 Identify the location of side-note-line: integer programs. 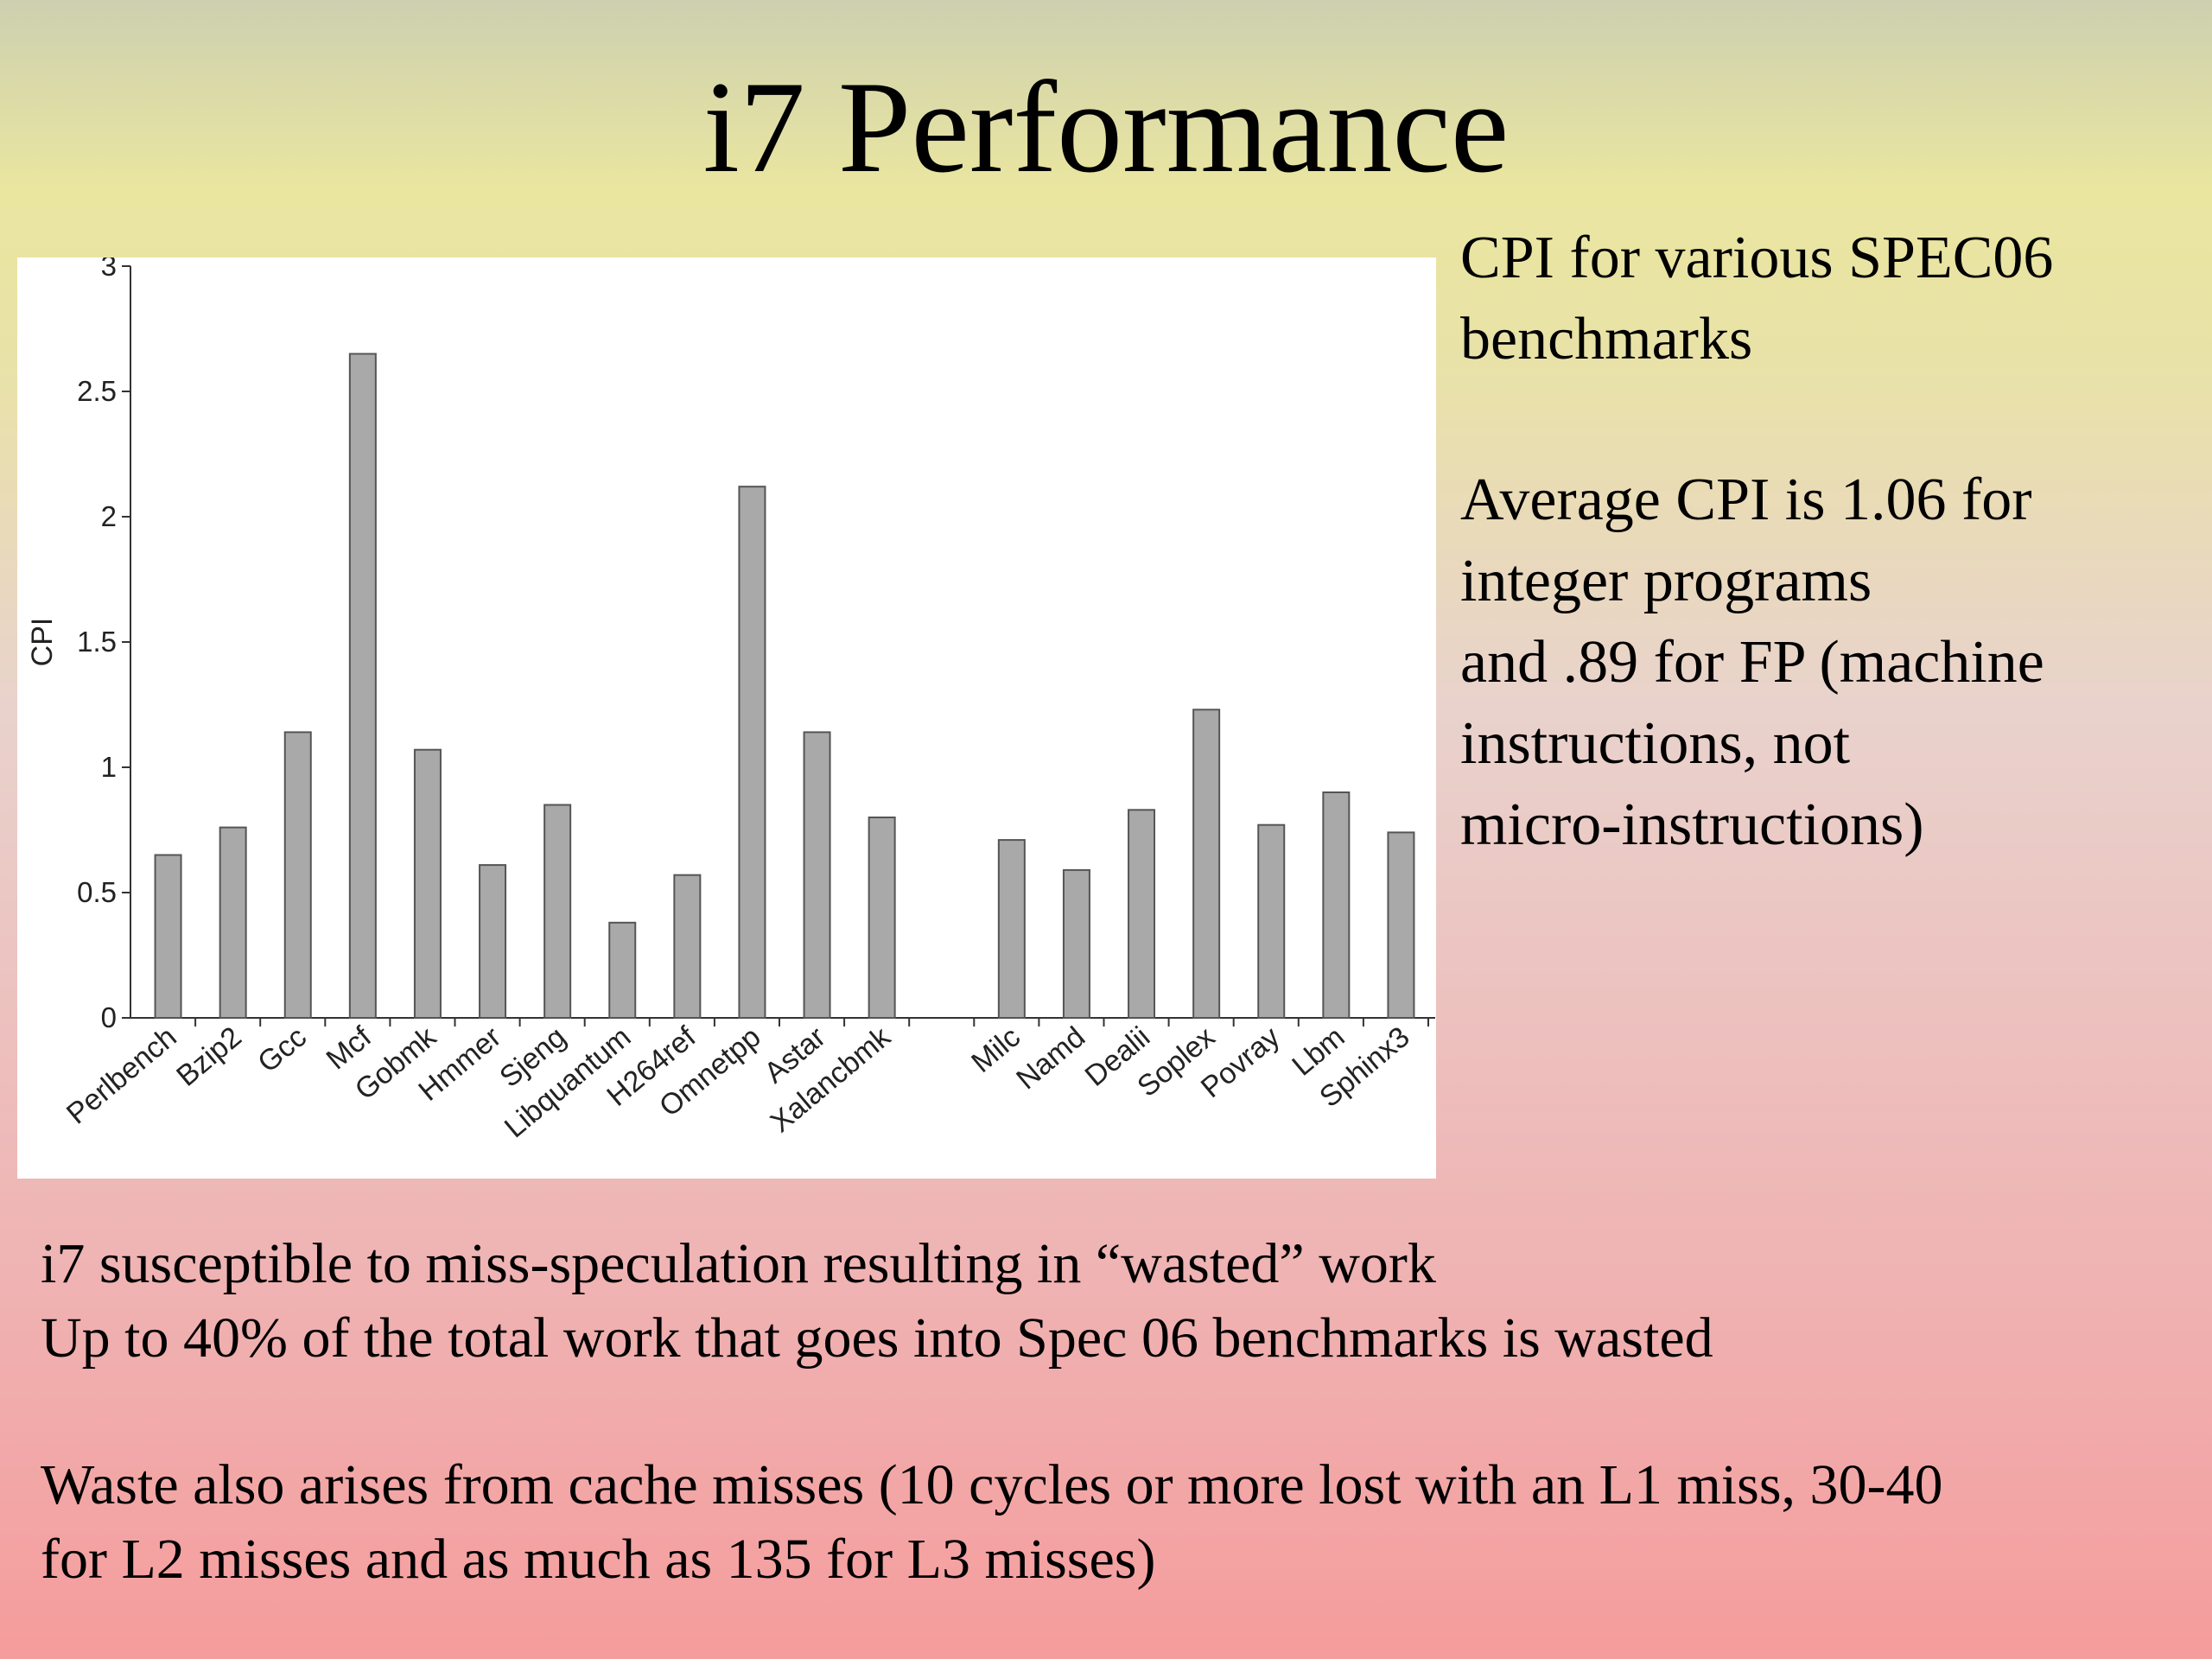
(1666, 581).